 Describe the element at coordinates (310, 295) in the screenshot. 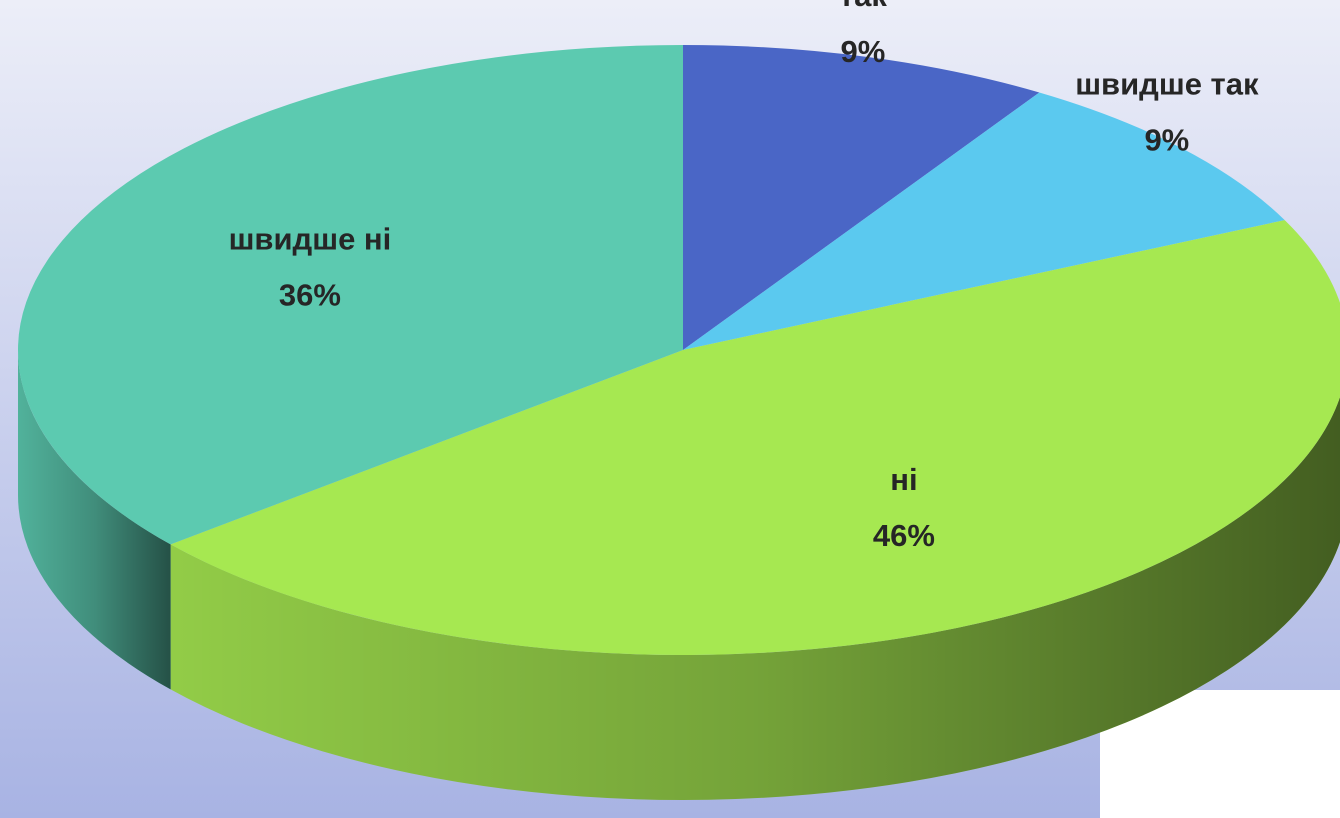

I see `value-label: 36%` at that location.